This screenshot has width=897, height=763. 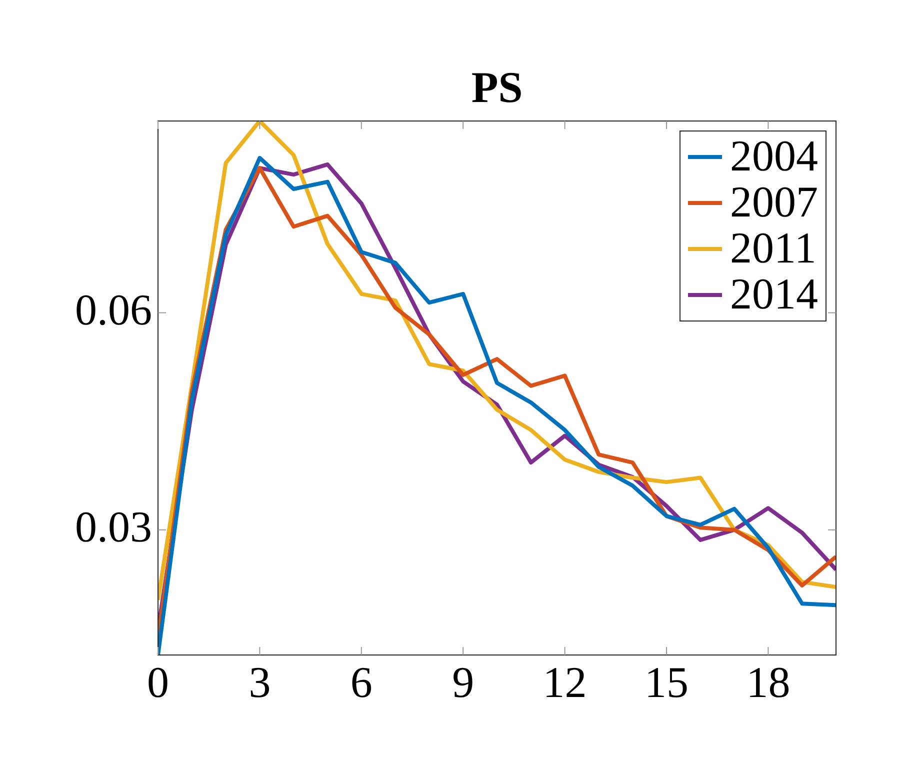 What do you see at coordinates (463, 682) in the screenshot?
I see `x-tick-label: 9` at bounding box center [463, 682].